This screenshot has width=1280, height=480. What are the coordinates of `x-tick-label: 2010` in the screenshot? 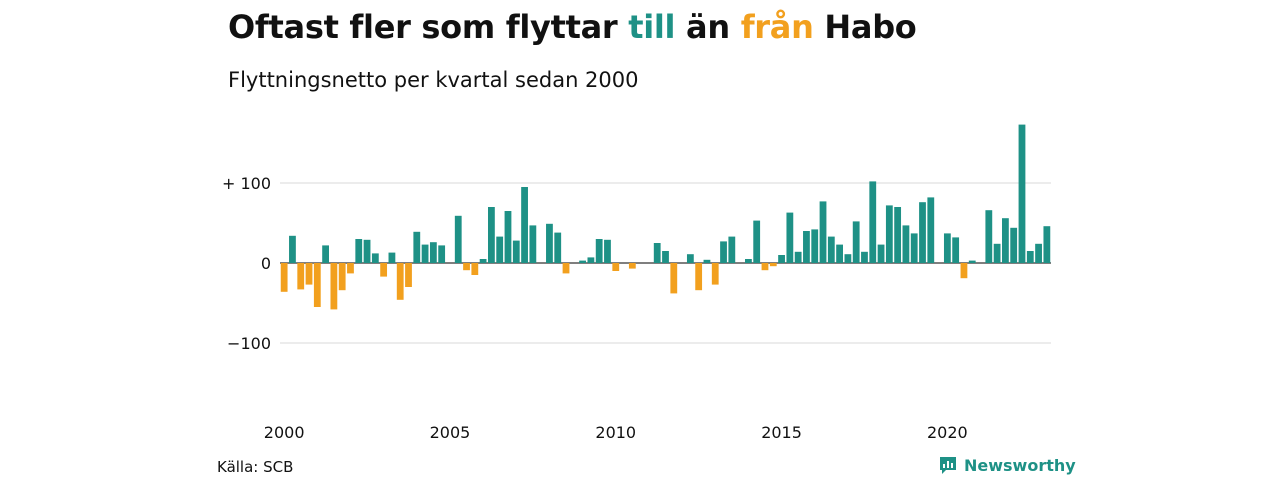 It's located at (615, 432).